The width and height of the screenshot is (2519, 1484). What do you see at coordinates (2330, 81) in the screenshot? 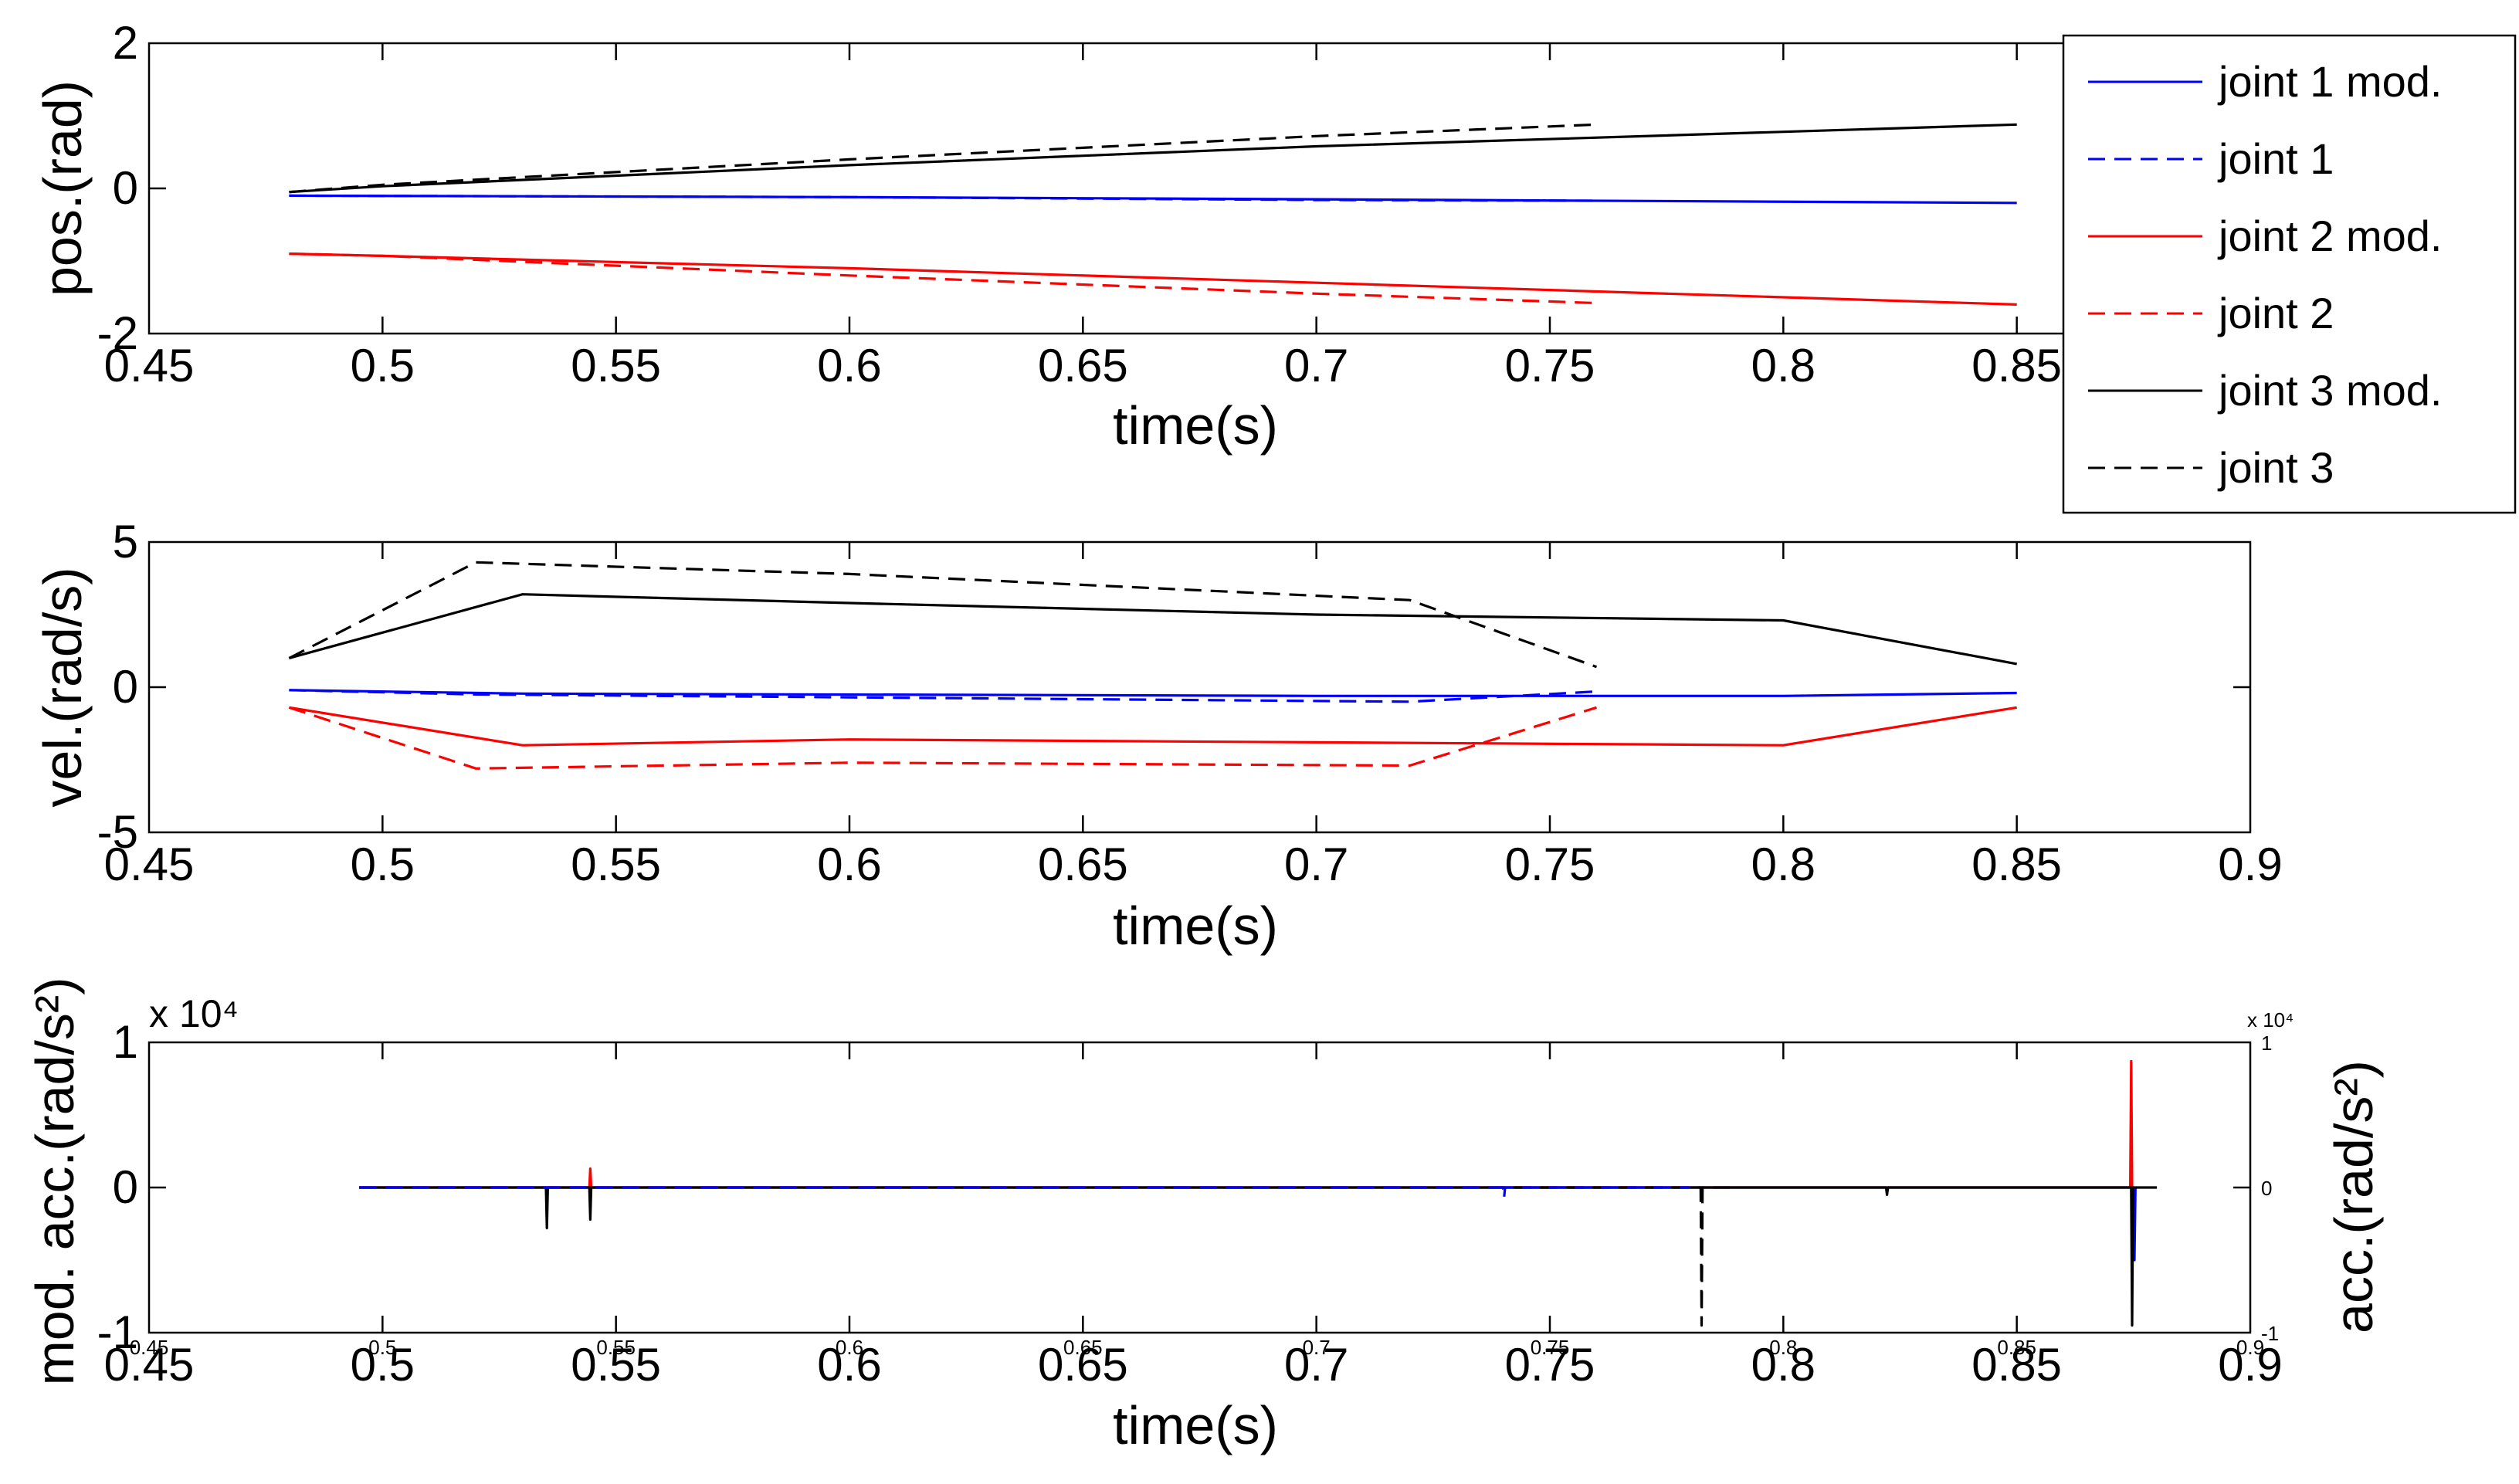
I see `legend-label-joint-1-mod: joint 1 mod.` at bounding box center [2330, 81].